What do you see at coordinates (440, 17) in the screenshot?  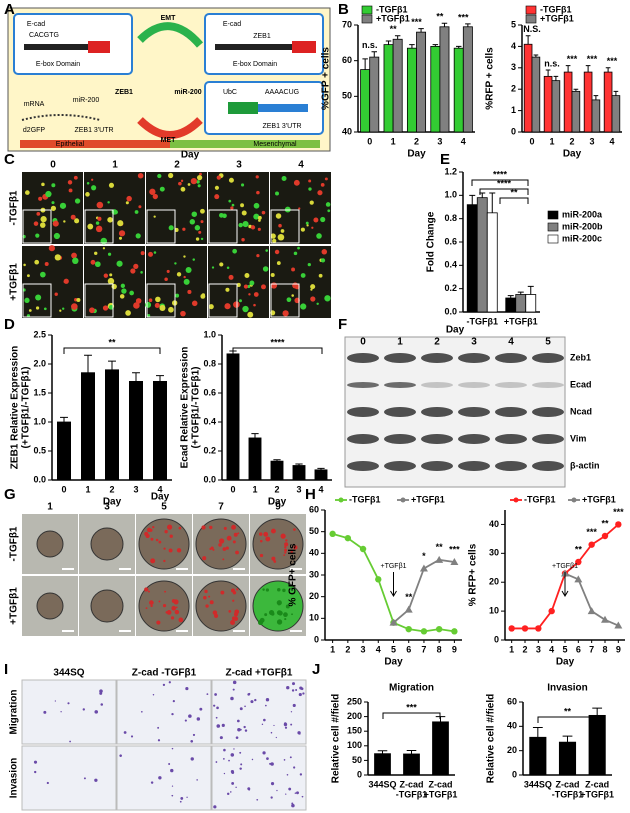 I see `significance: **` at bounding box center [440, 17].